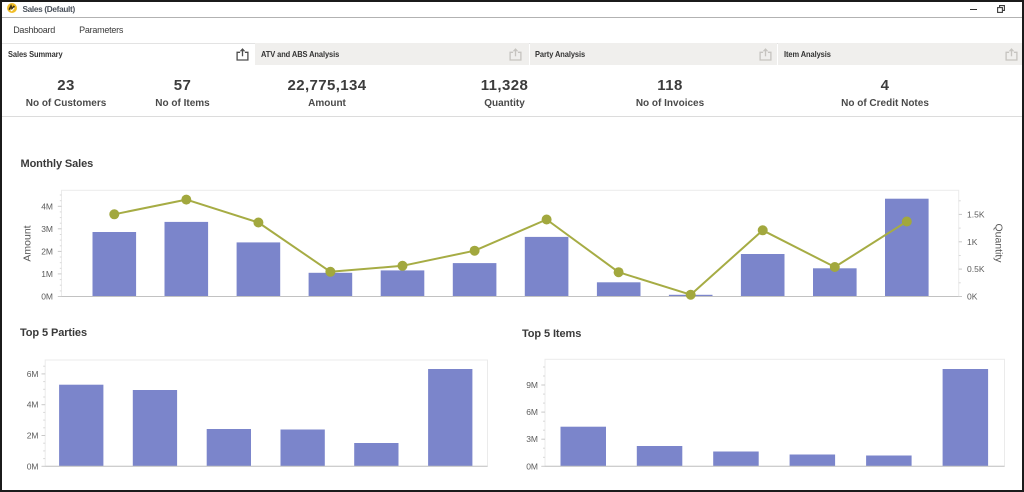 This screenshot has width=1024, height=492. Describe the element at coordinates (28, 243) in the screenshot. I see `svg-text: Amount` at that location.